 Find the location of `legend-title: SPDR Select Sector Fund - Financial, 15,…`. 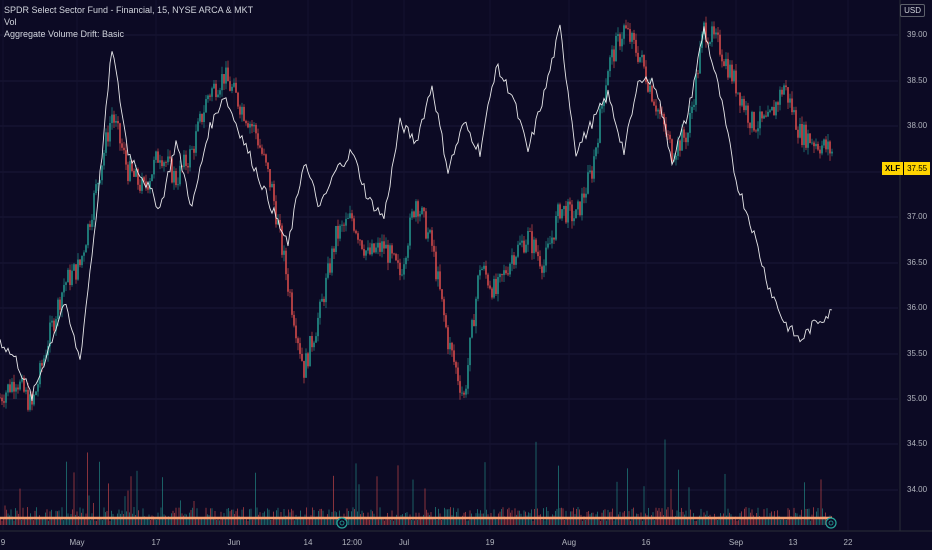

legend-title: SPDR Select Sector Fund - Financial, 15,… is located at coordinates (129, 10).